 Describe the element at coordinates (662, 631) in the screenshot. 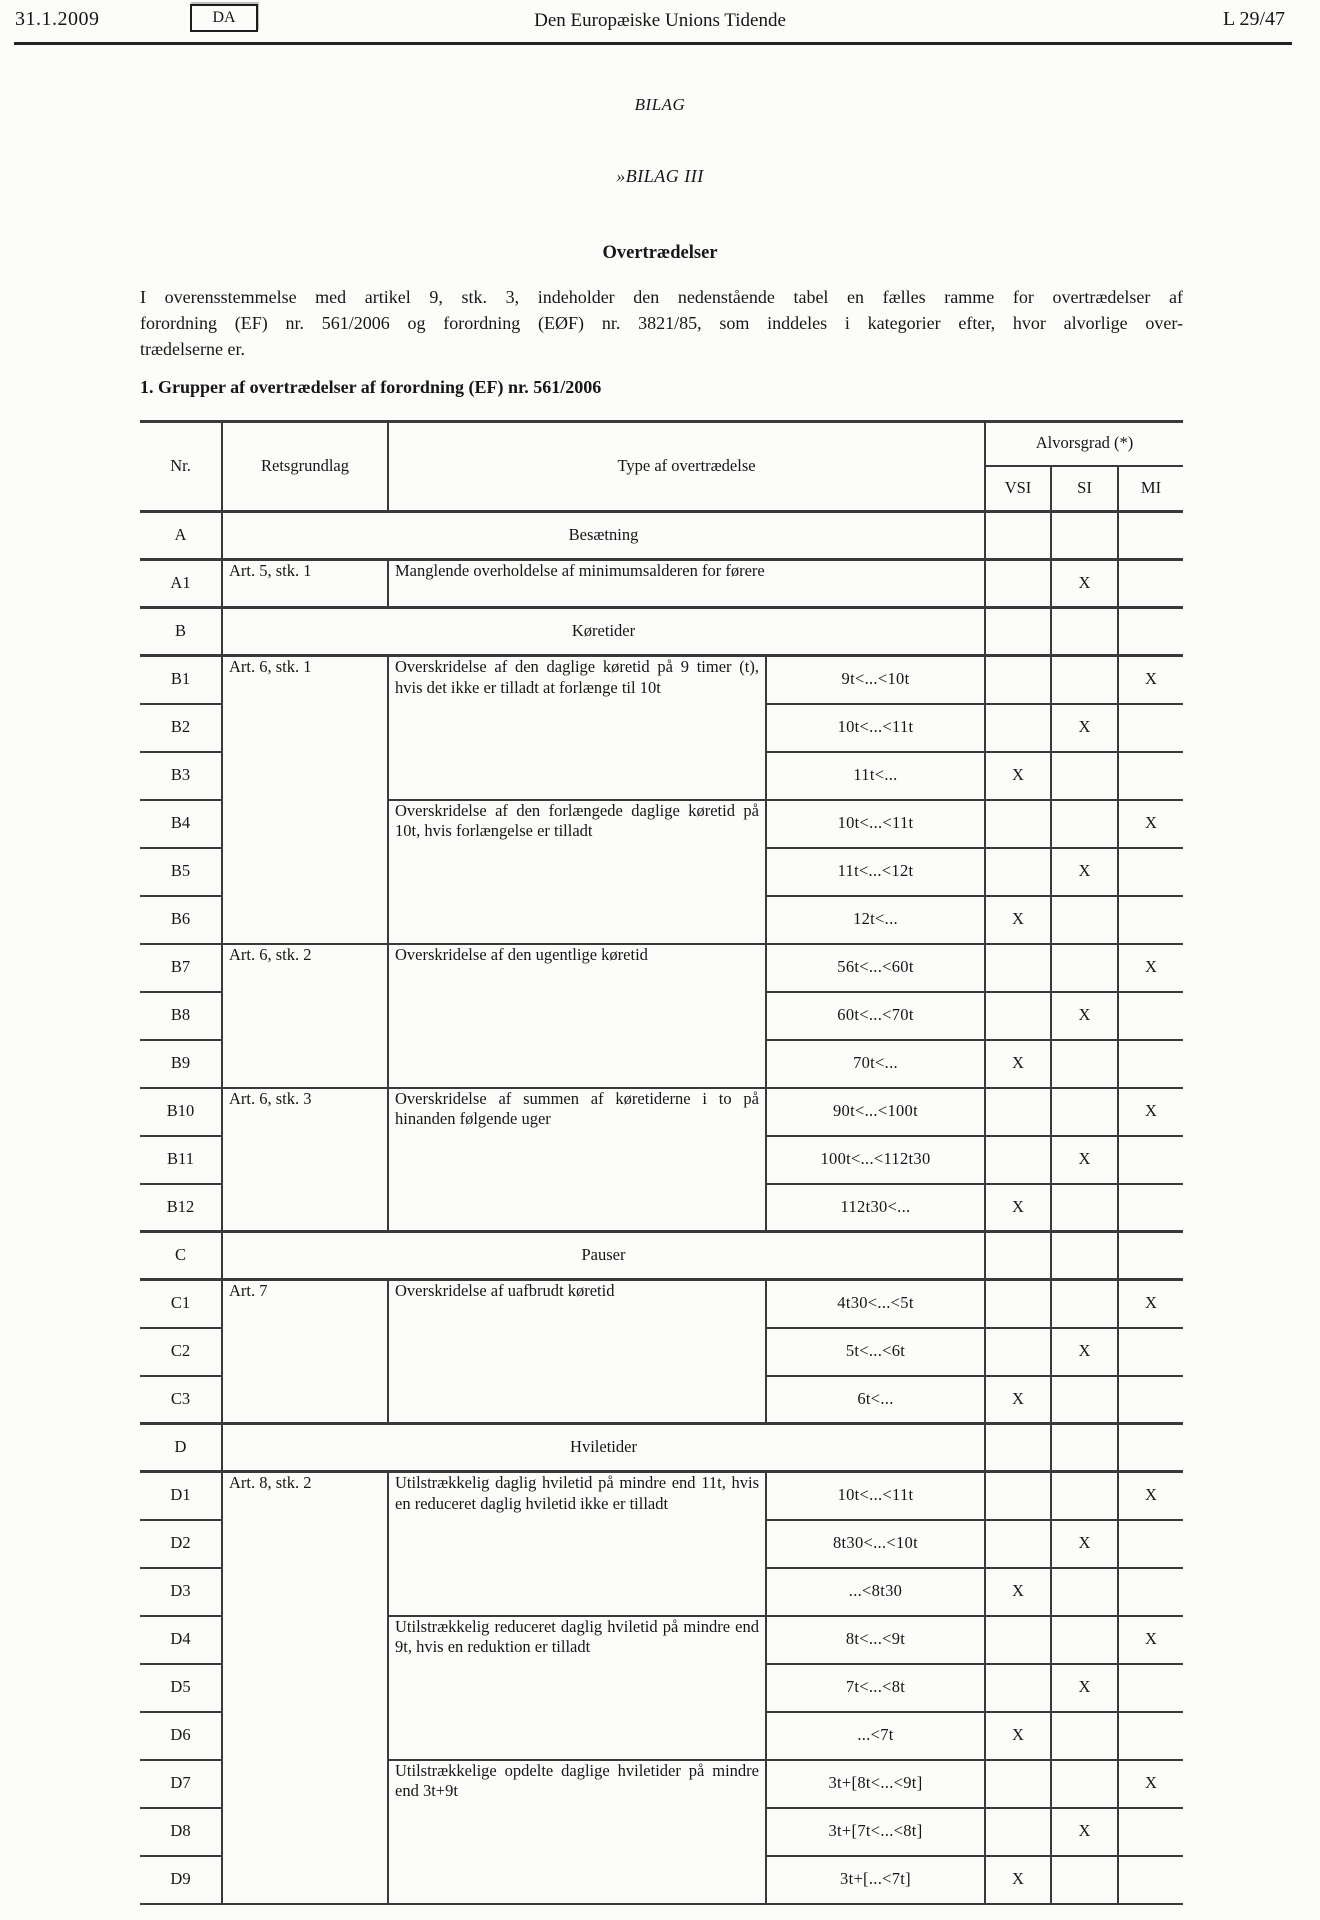

I see `section-row: B Køretider` at that location.